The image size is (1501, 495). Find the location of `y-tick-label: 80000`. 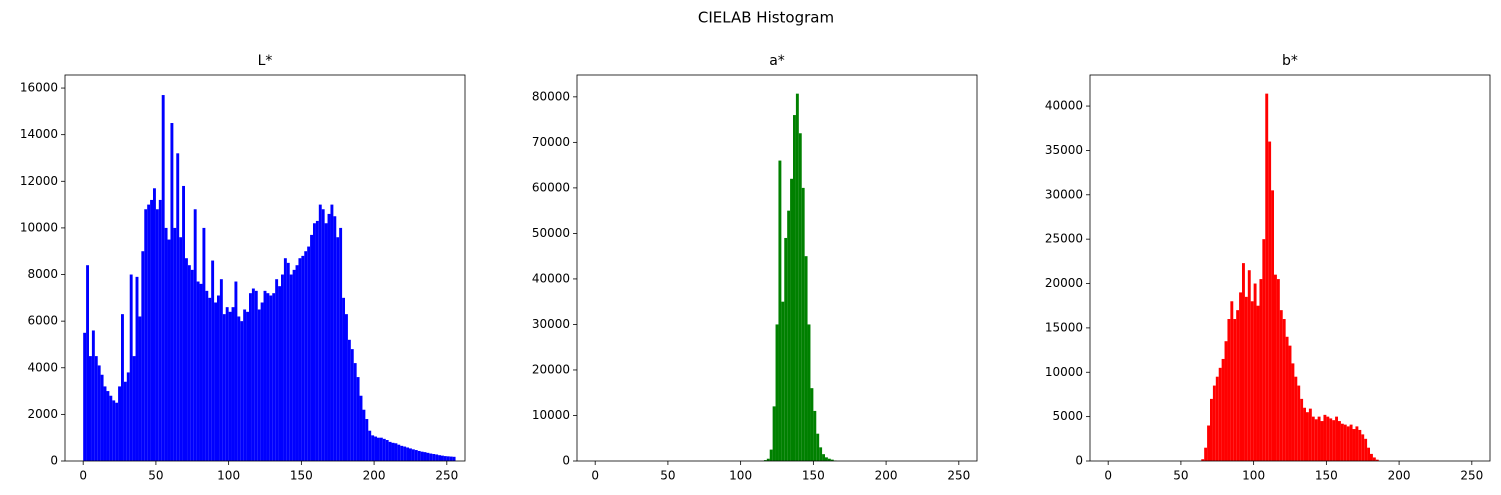

y-tick-label: 80000 is located at coordinates (551, 96).